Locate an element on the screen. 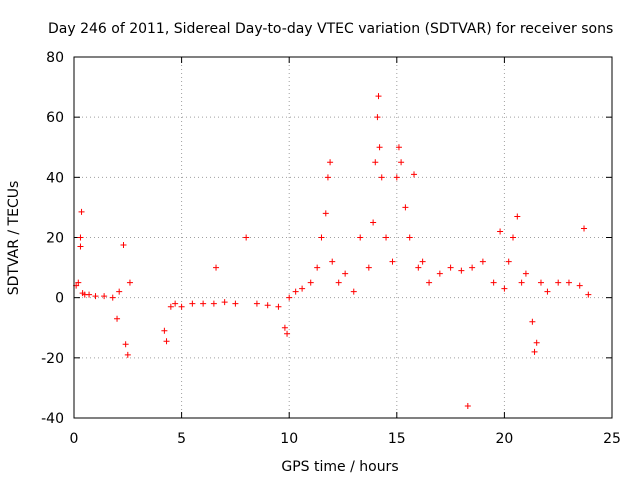  x-tick-label: 15 is located at coordinates (397, 439).